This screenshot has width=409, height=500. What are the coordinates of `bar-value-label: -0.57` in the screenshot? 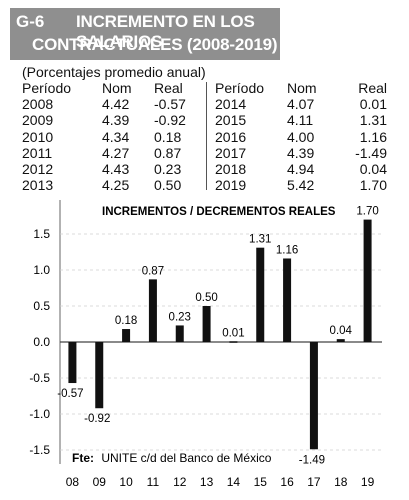 It's located at (70, 394).